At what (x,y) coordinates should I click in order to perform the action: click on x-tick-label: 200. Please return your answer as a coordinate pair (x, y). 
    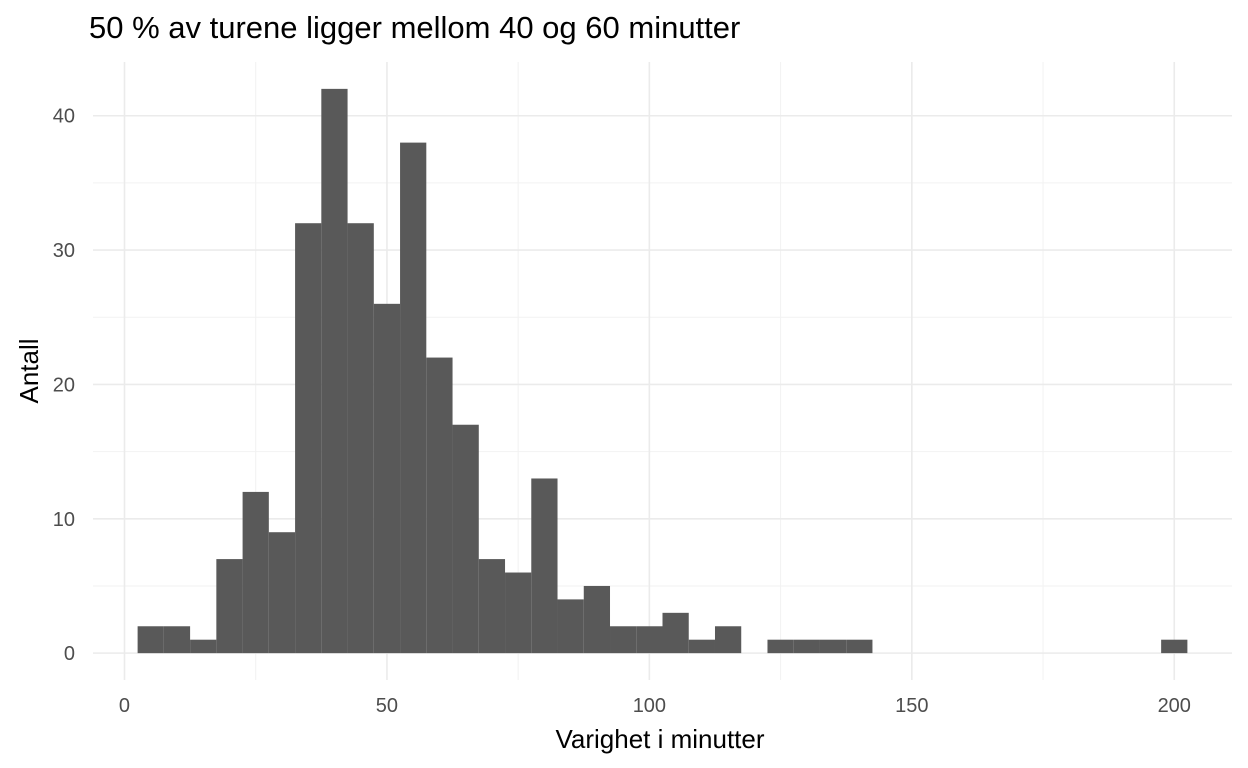
    Looking at the image, I should click on (1174, 706).